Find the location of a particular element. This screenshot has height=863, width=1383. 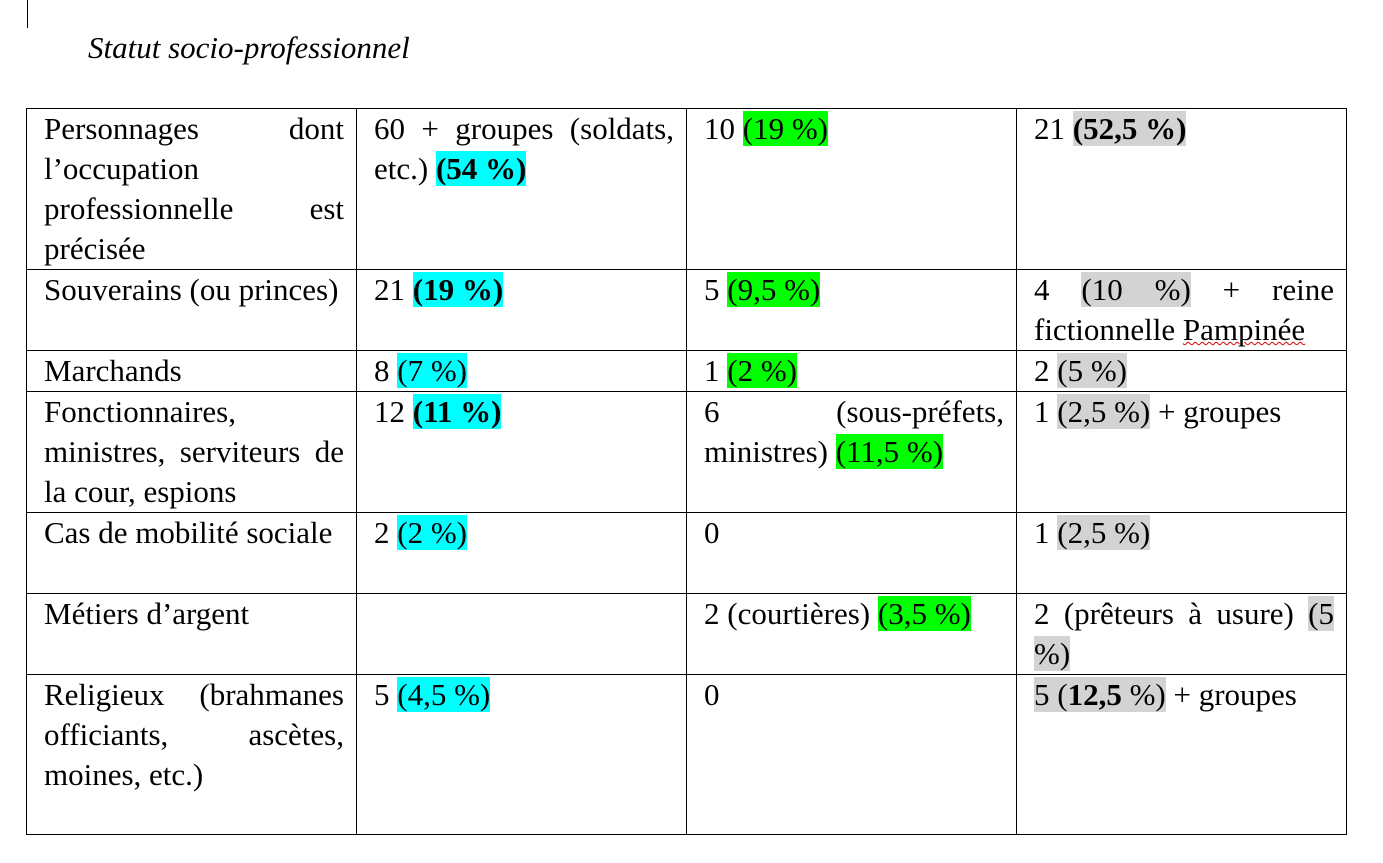

cell: 60 + groupes (soldats, etc.) (54 %) is located at coordinates (521, 189).